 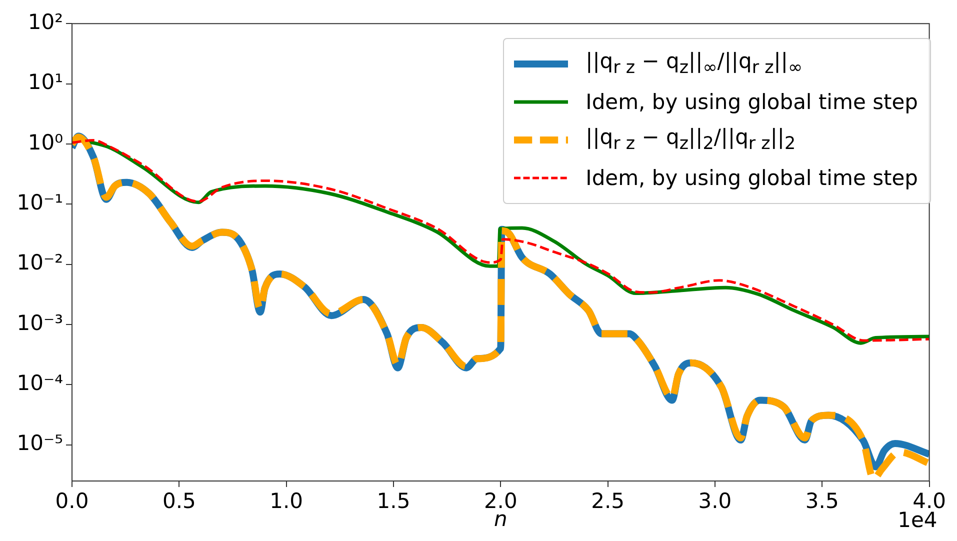 I want to click on x-tick-label: 1.5, so click(x=393, y=501).